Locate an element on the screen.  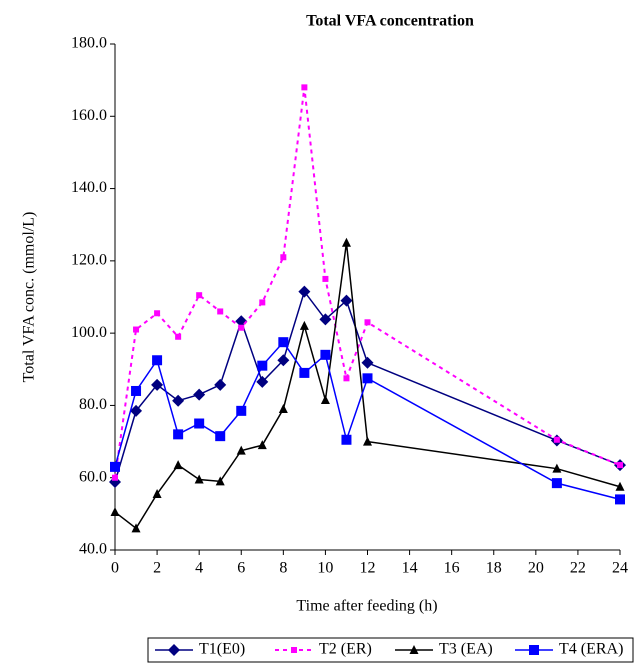
y-tick-label: 120.0 is located at coordinates (89, 260).